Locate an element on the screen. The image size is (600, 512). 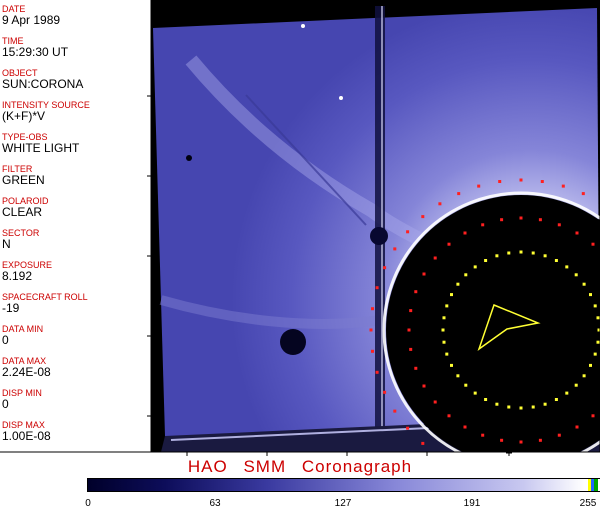
meta-intensity-source-value: (K+F)*V is located at coordinates (24, 116).